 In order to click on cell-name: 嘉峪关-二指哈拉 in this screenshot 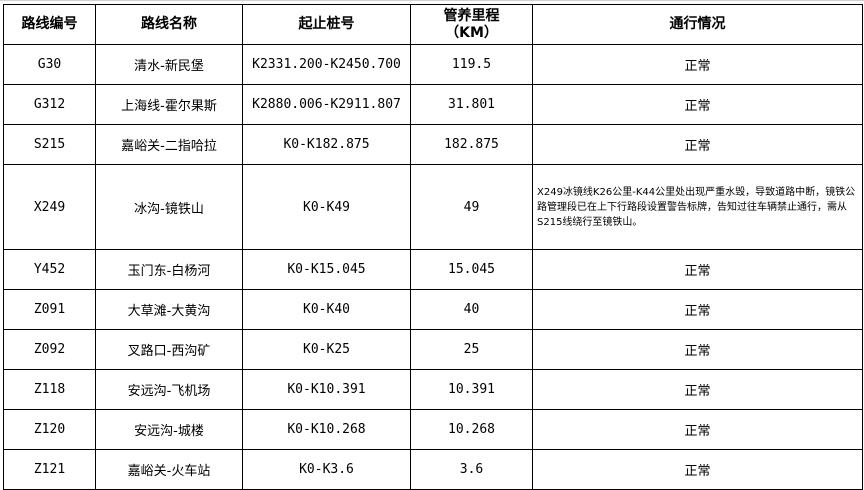, I will do `click(169, 144)`.